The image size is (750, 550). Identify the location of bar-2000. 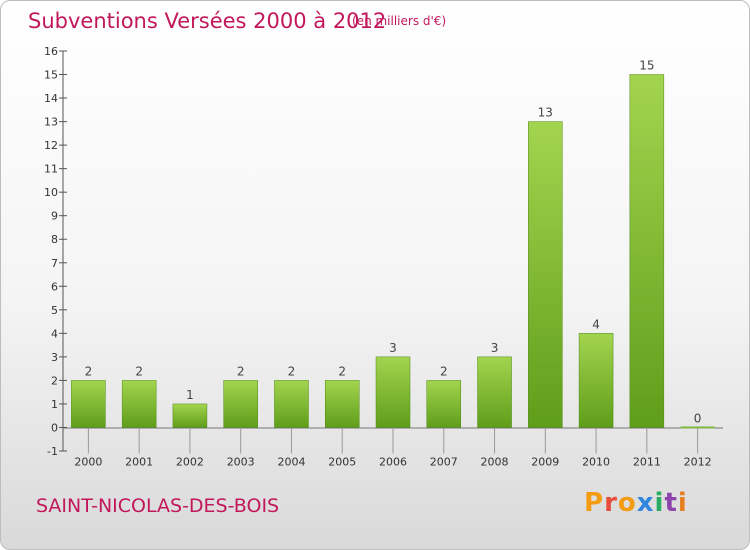
(88, 404).